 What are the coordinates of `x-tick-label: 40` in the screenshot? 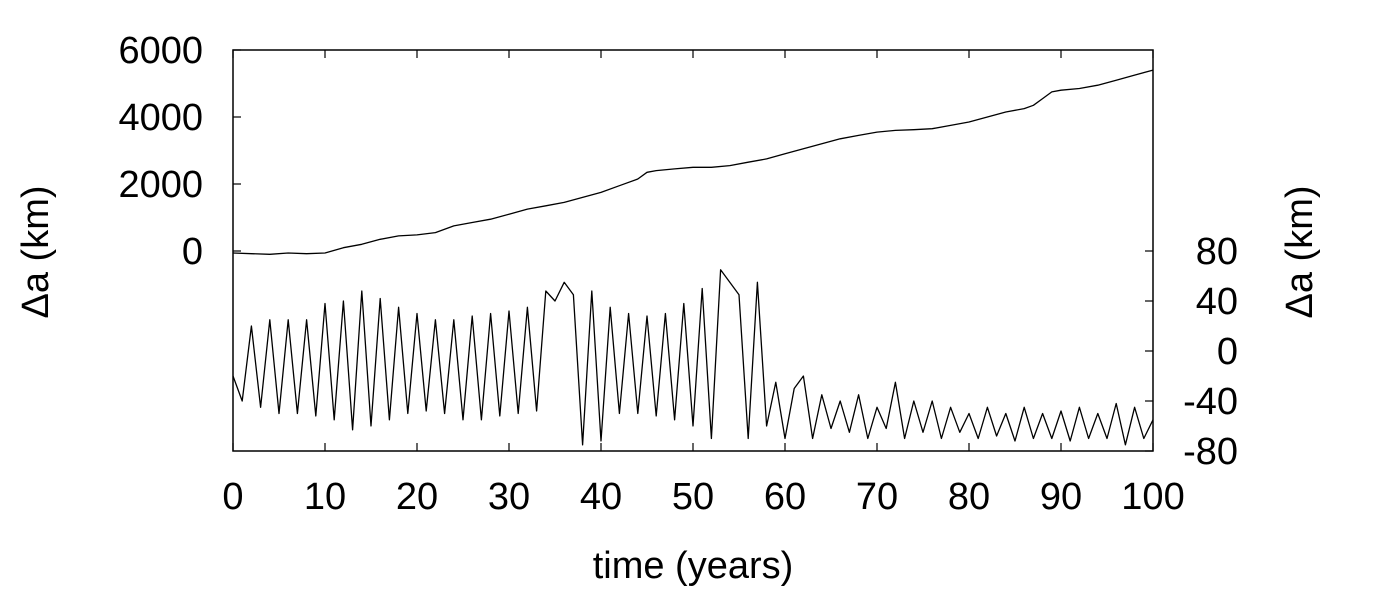 It's located at (601, 497).